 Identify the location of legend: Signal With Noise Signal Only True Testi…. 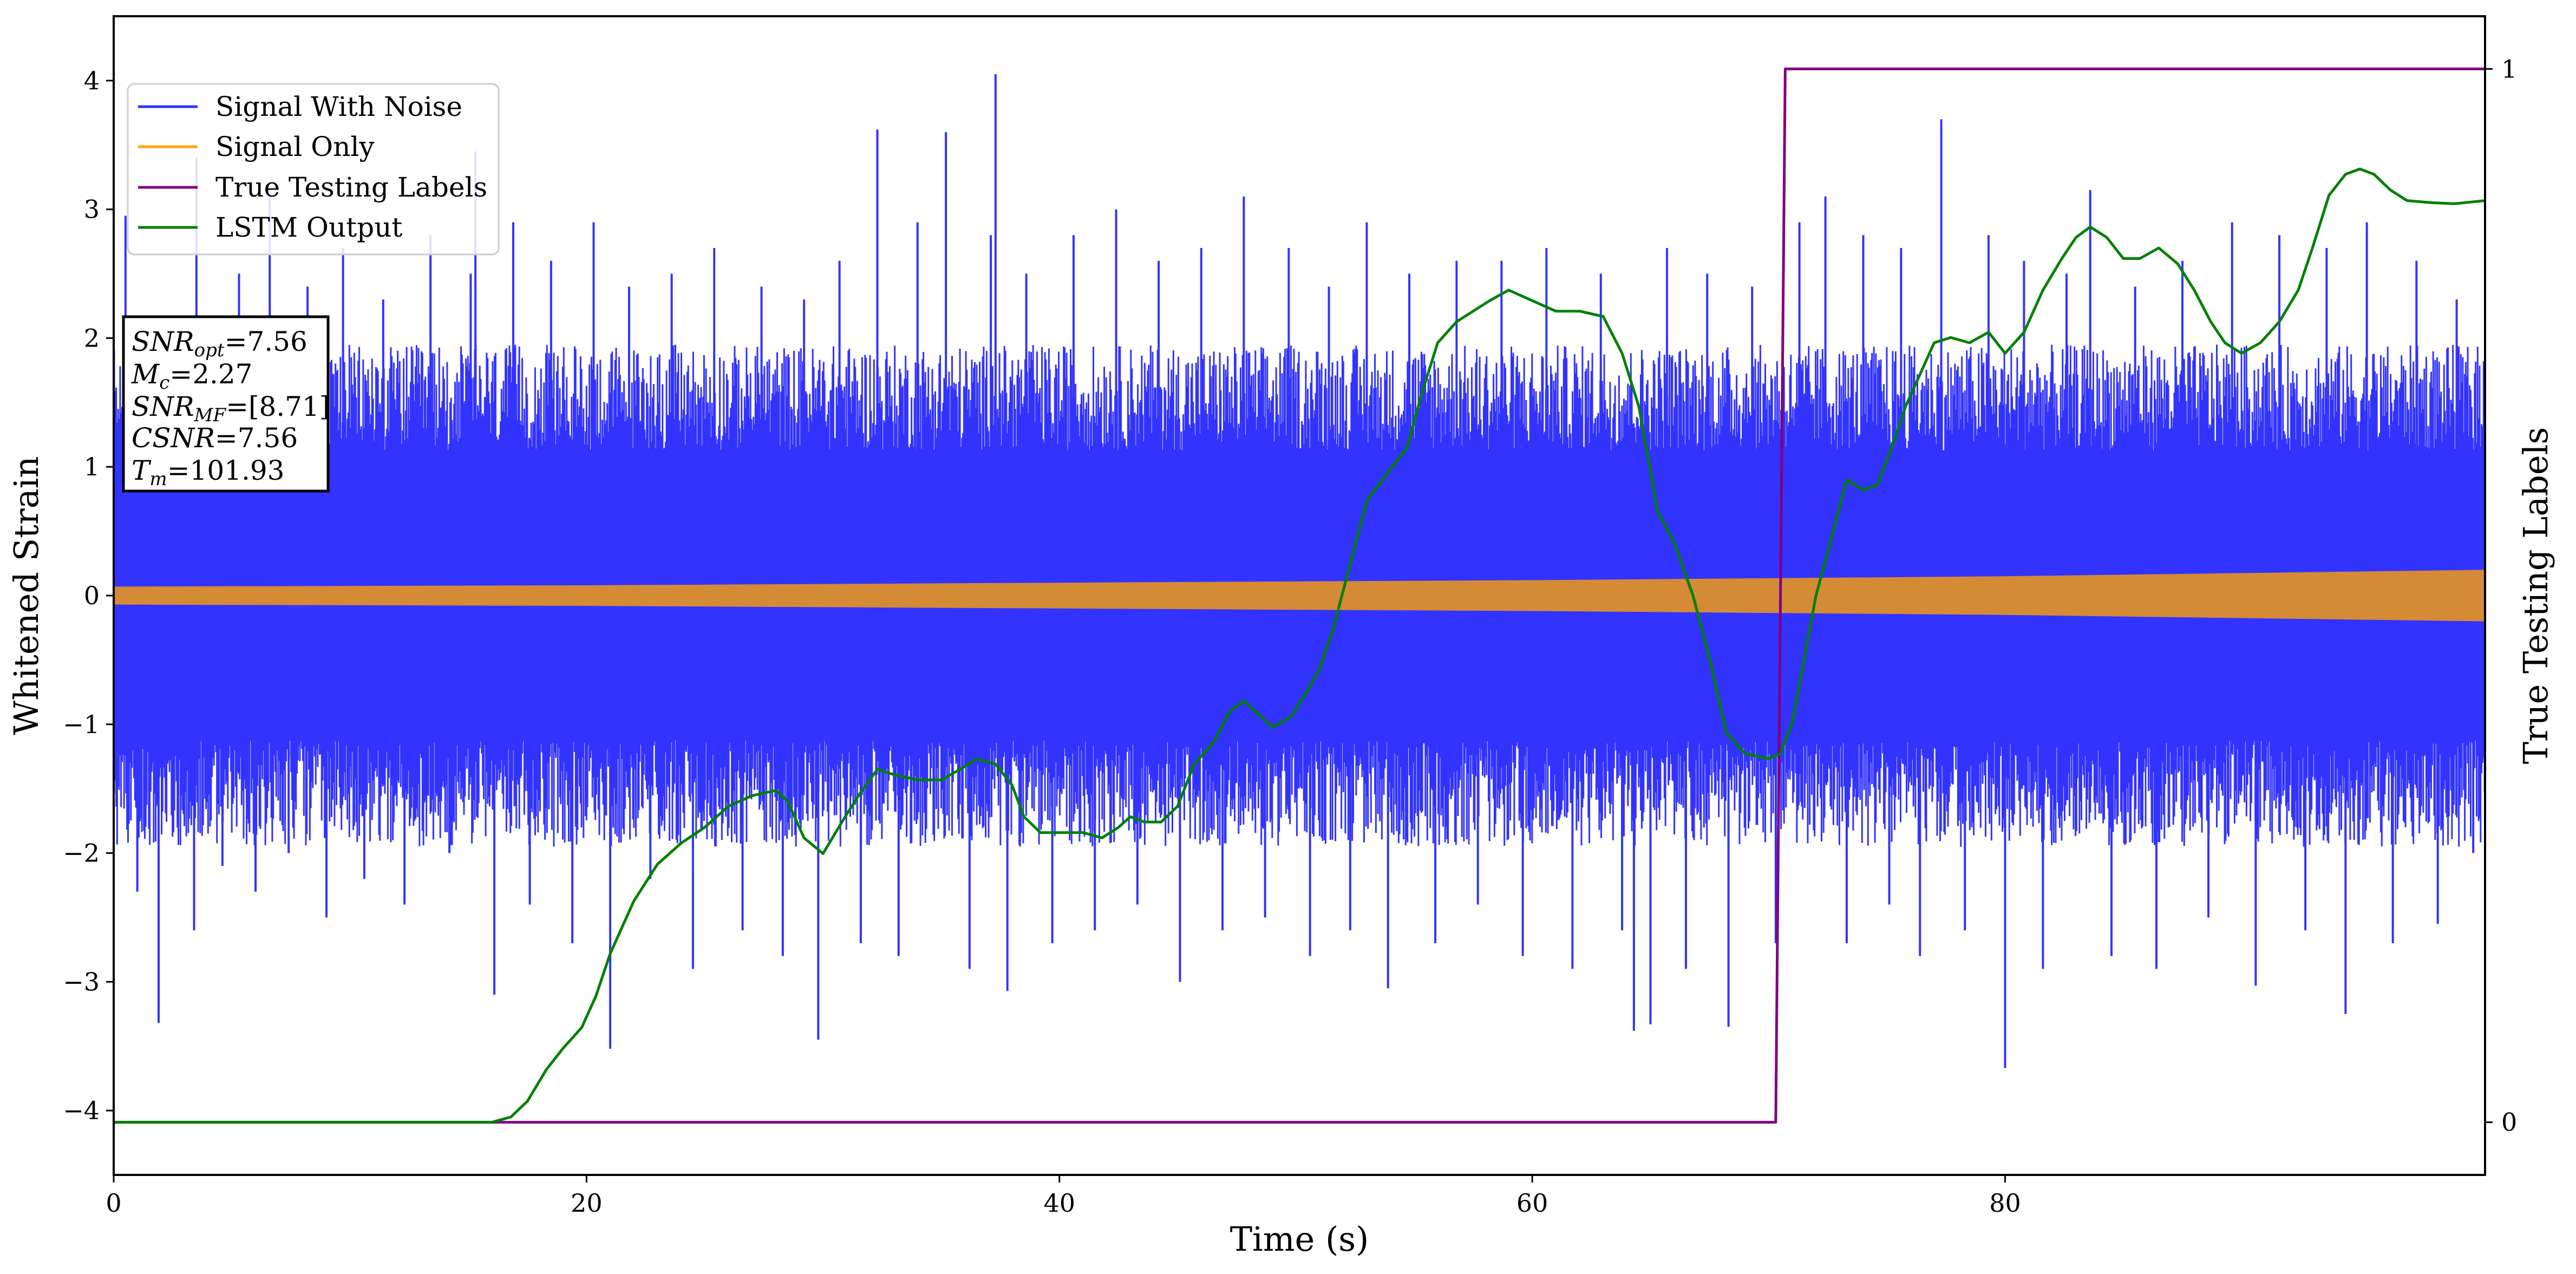
(313, 169).